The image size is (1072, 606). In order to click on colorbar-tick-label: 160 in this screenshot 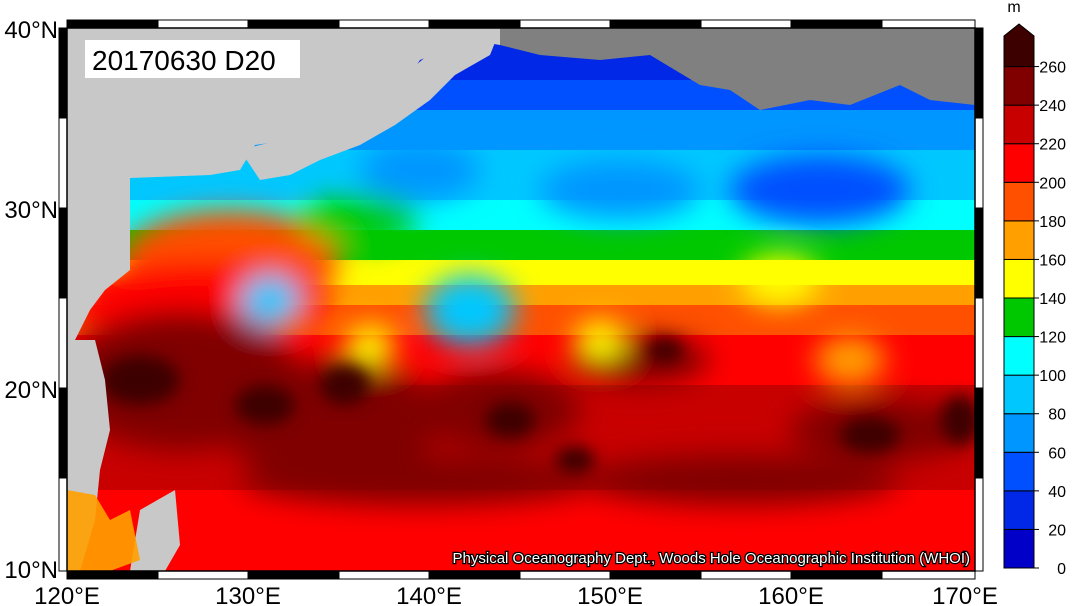, I will do `click(1052, 260)`.